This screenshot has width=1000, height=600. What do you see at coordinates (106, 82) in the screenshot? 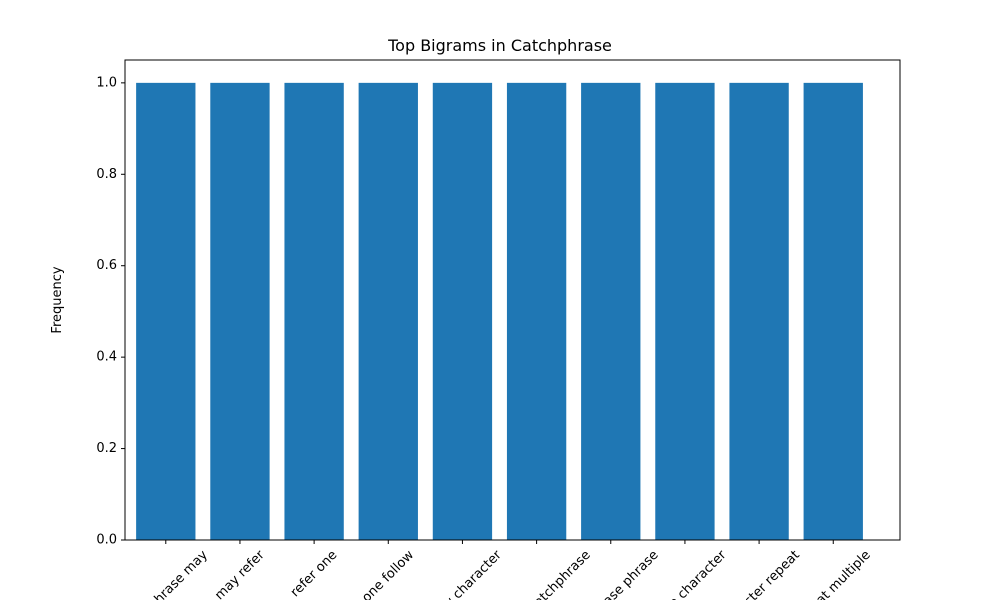
I see `y-tick-label: 1.0` at bounding box center [106, 82].